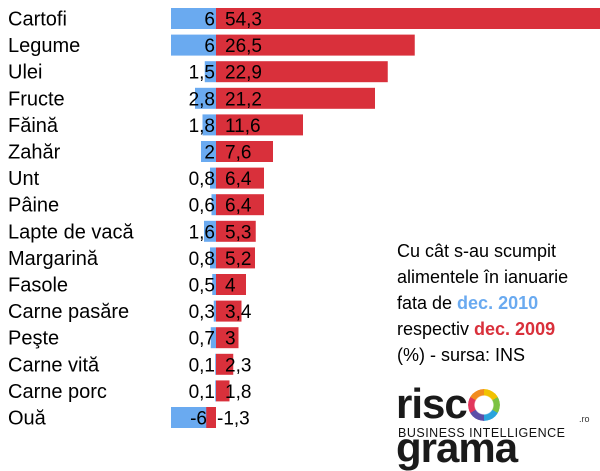 This screenshot has height=471, width=600. What do you see at coordinates (24, 179) in the screenshot?
I see `category-label-7: Unt` at bounding box center [24, 179].